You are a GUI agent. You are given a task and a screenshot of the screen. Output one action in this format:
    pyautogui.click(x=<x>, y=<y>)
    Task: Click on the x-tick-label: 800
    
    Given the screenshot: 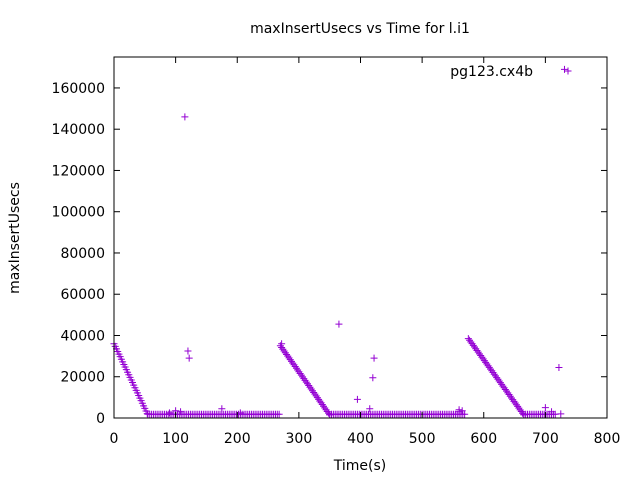 What is the action you would take?
    pyautogui.click(x=607, y=439)
    